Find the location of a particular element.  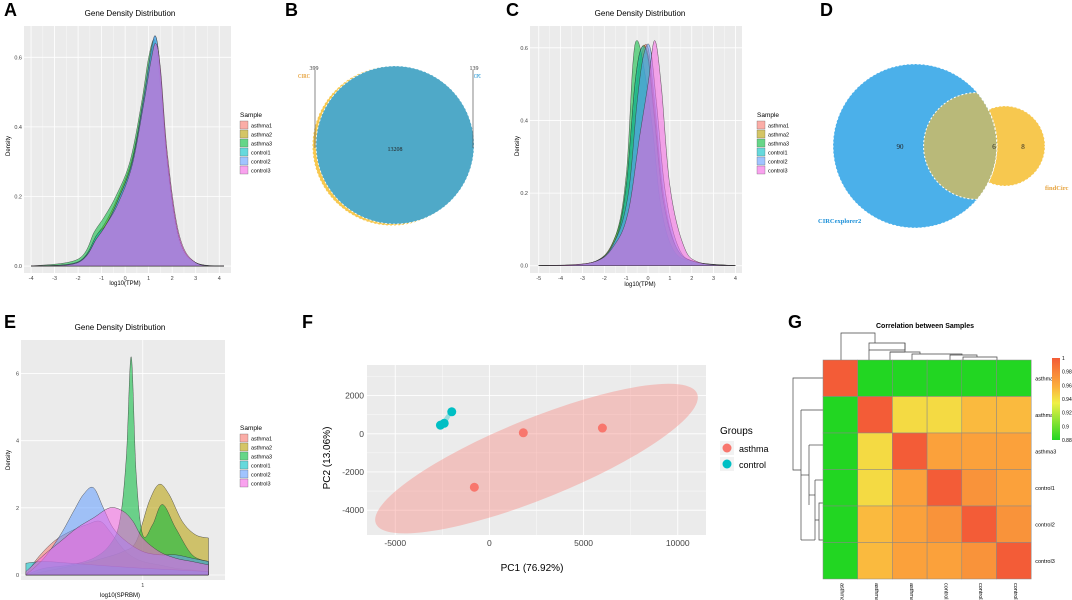

y-tick-label: 0.6 is located at coordinates (524, 49).